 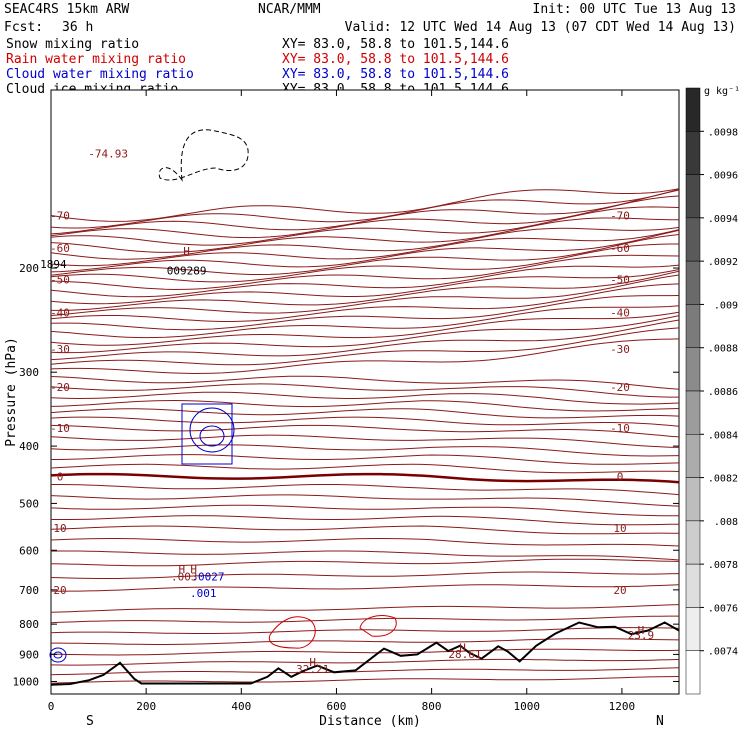 I want to click on extremum-label: 1894, so click(x=53, y=264).